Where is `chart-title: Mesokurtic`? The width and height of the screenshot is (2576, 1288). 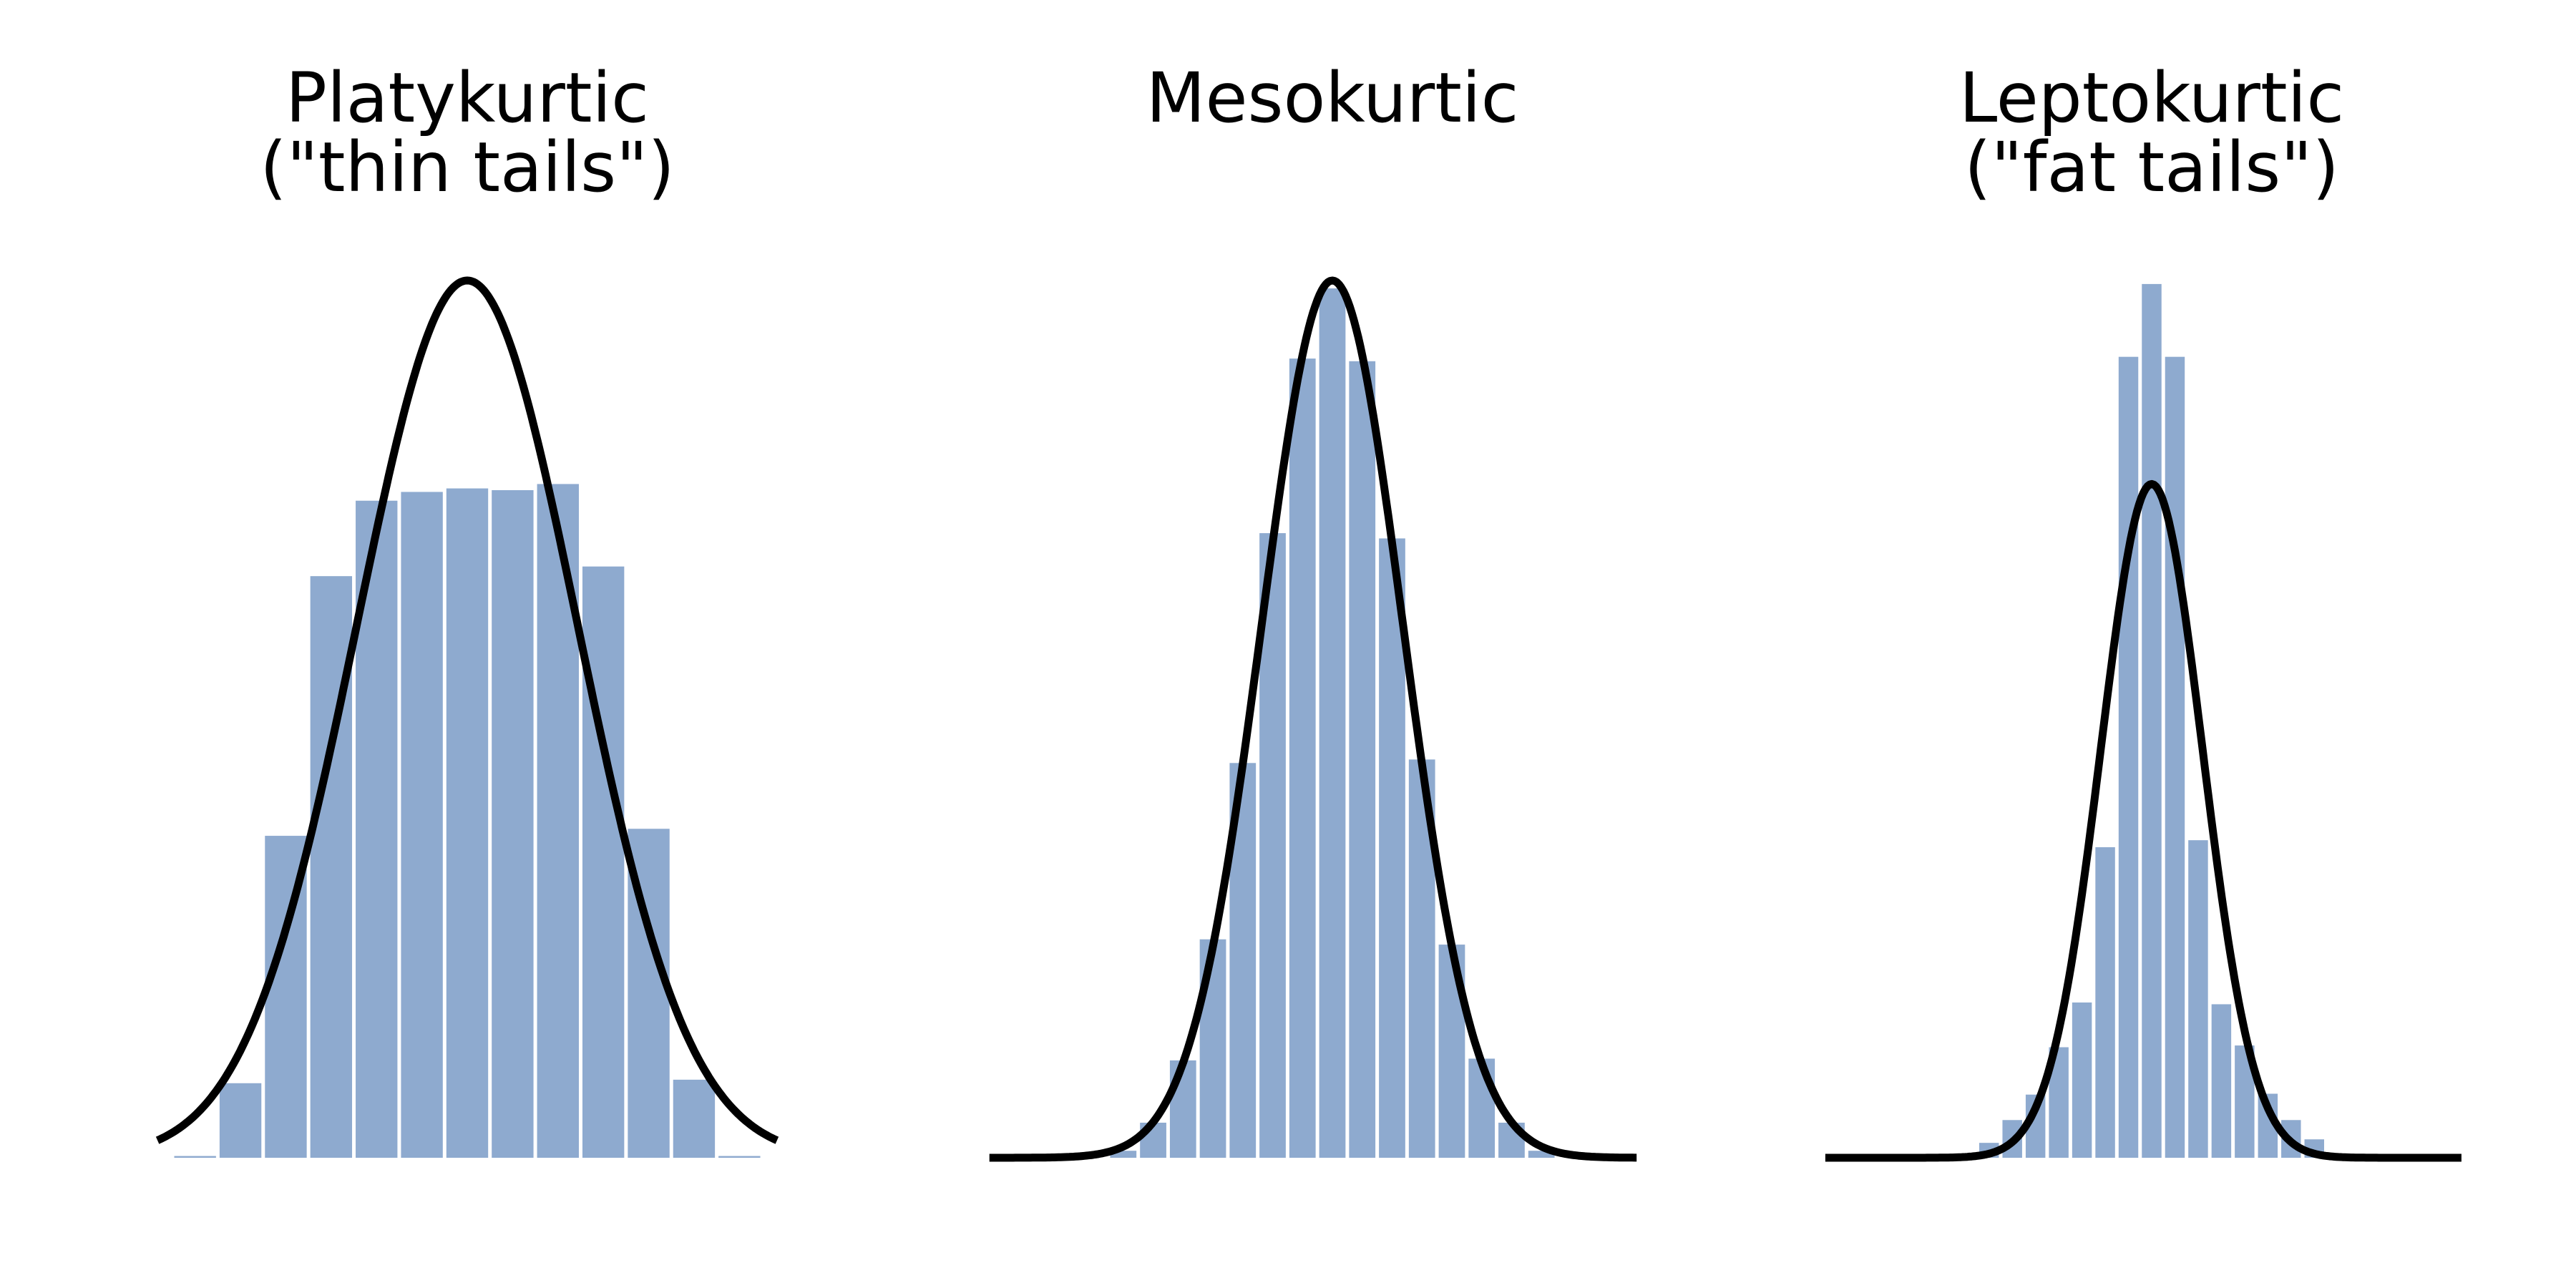 chart-title: Mesokurtic is located at coordinates (1332, 98).